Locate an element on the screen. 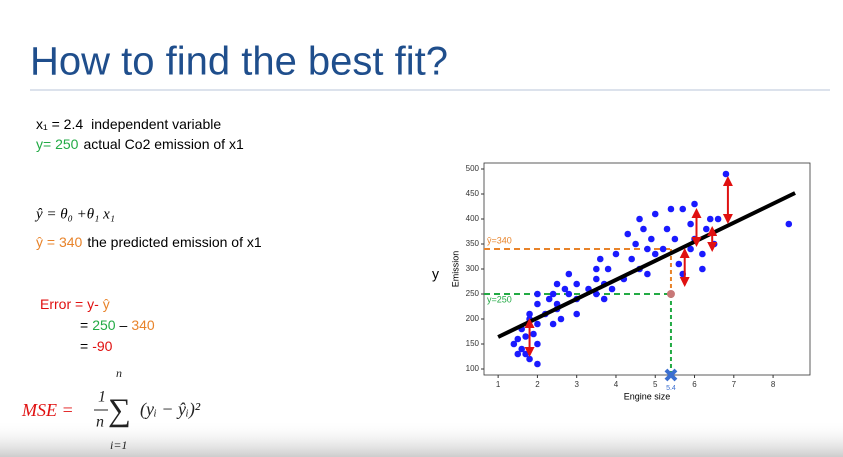 Image resolution: width=843 pixels, height=457 pixels. desc: the predicted emission of x1 is located at coordinates (174, 242).